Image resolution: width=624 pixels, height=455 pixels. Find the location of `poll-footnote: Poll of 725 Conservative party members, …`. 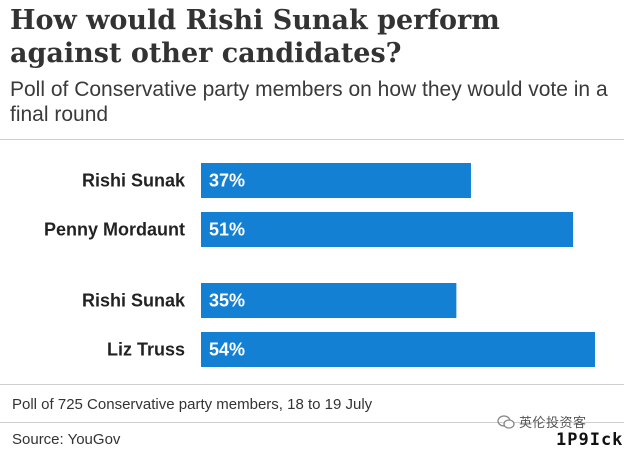

poll-footnote: Poll of 725 Conservative party members, … is located at coordinates (192, 404).